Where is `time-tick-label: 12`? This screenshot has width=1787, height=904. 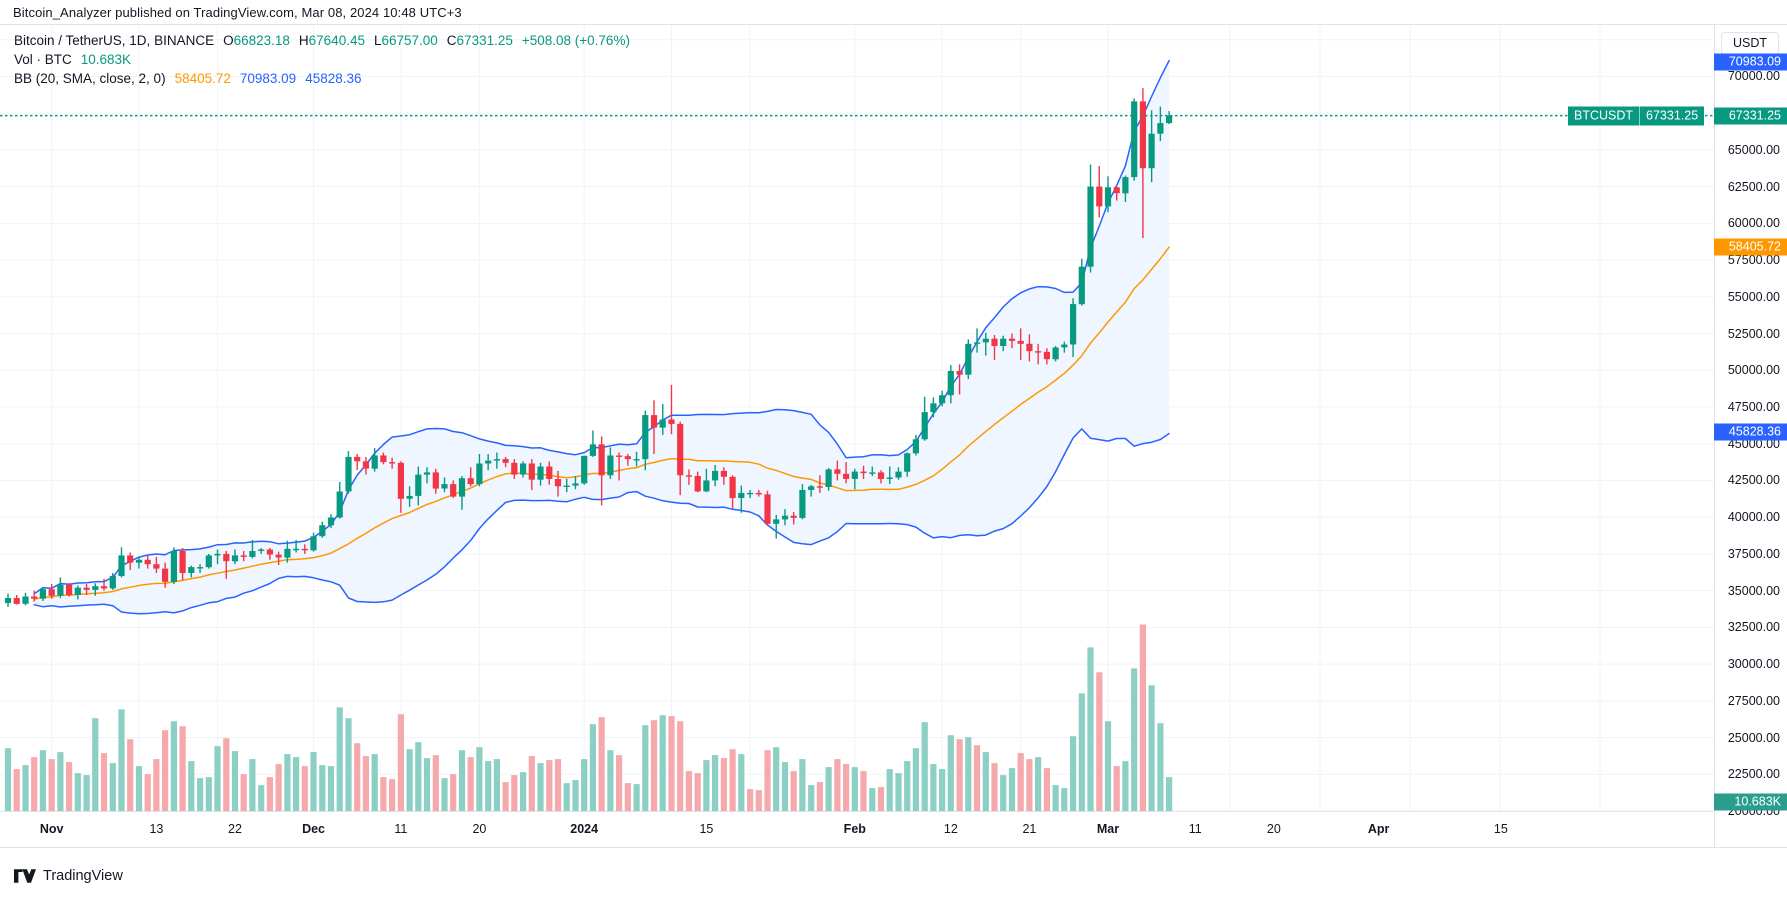
time-tick-label: 12 is located at coordinates (950, 829).